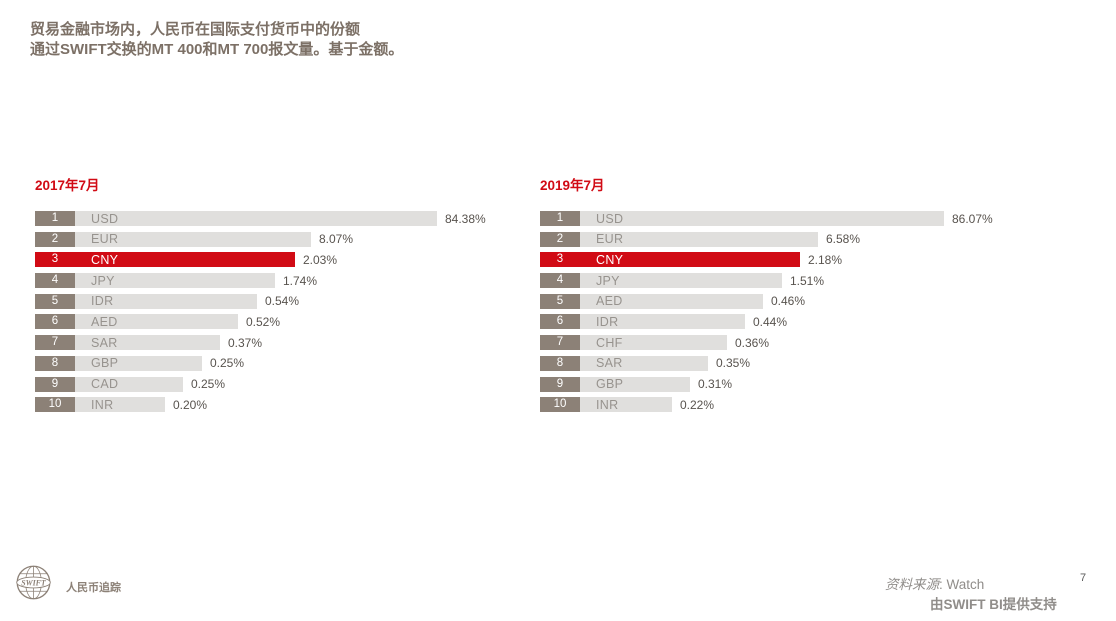 The height and width of the screenshot is (621, 1116). What do you see at coordinates (295, 343) in the screenshot?
I see `bar-row-SAR: 7 SAR 0.37%` at bounding box center [295, 343].